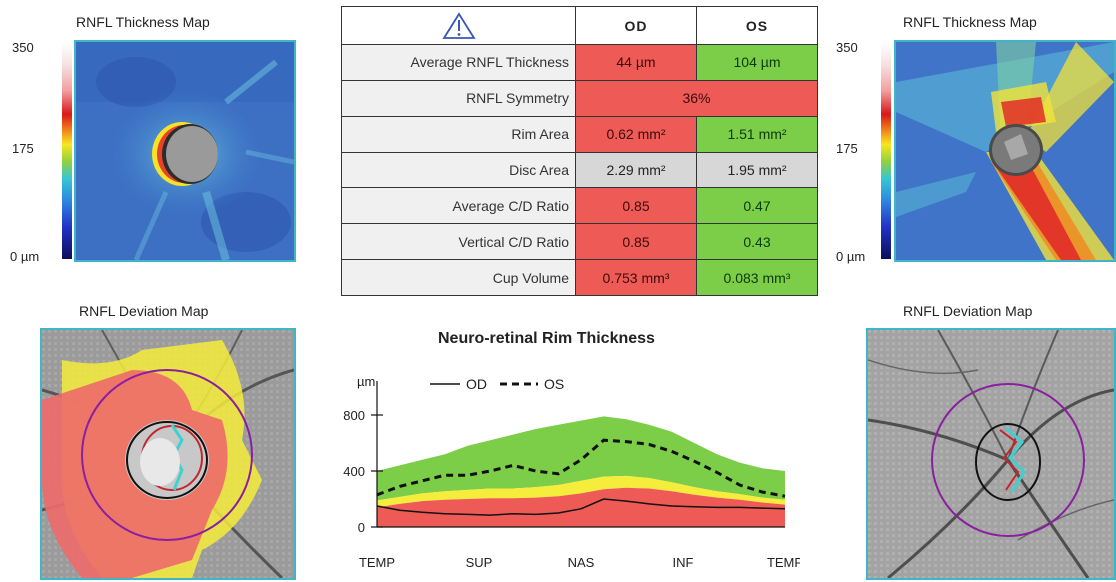 This screenshot has height=582, width=1116. What do you see at coordinates (636, 62) in the screenshot?
I see `od-value: 44 µm` at bounding box center [636, 62].